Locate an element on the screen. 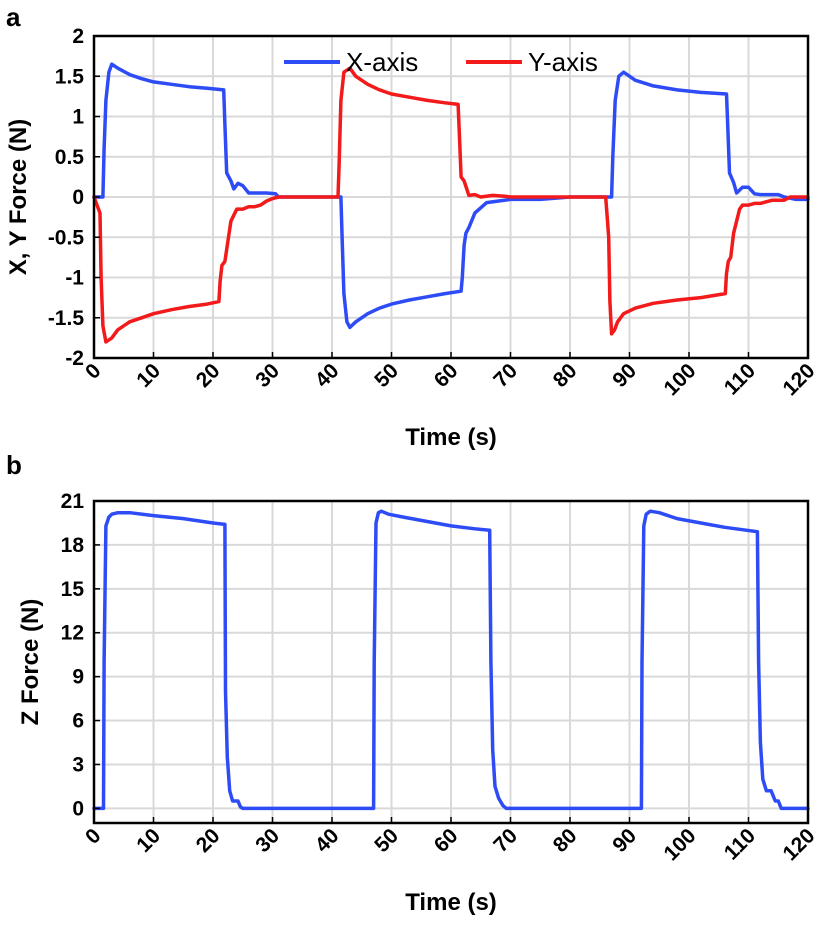 Image resolution: width=831 pixels, height=928 pixels. panel-label-a: a is located at coordinates (13, 17).